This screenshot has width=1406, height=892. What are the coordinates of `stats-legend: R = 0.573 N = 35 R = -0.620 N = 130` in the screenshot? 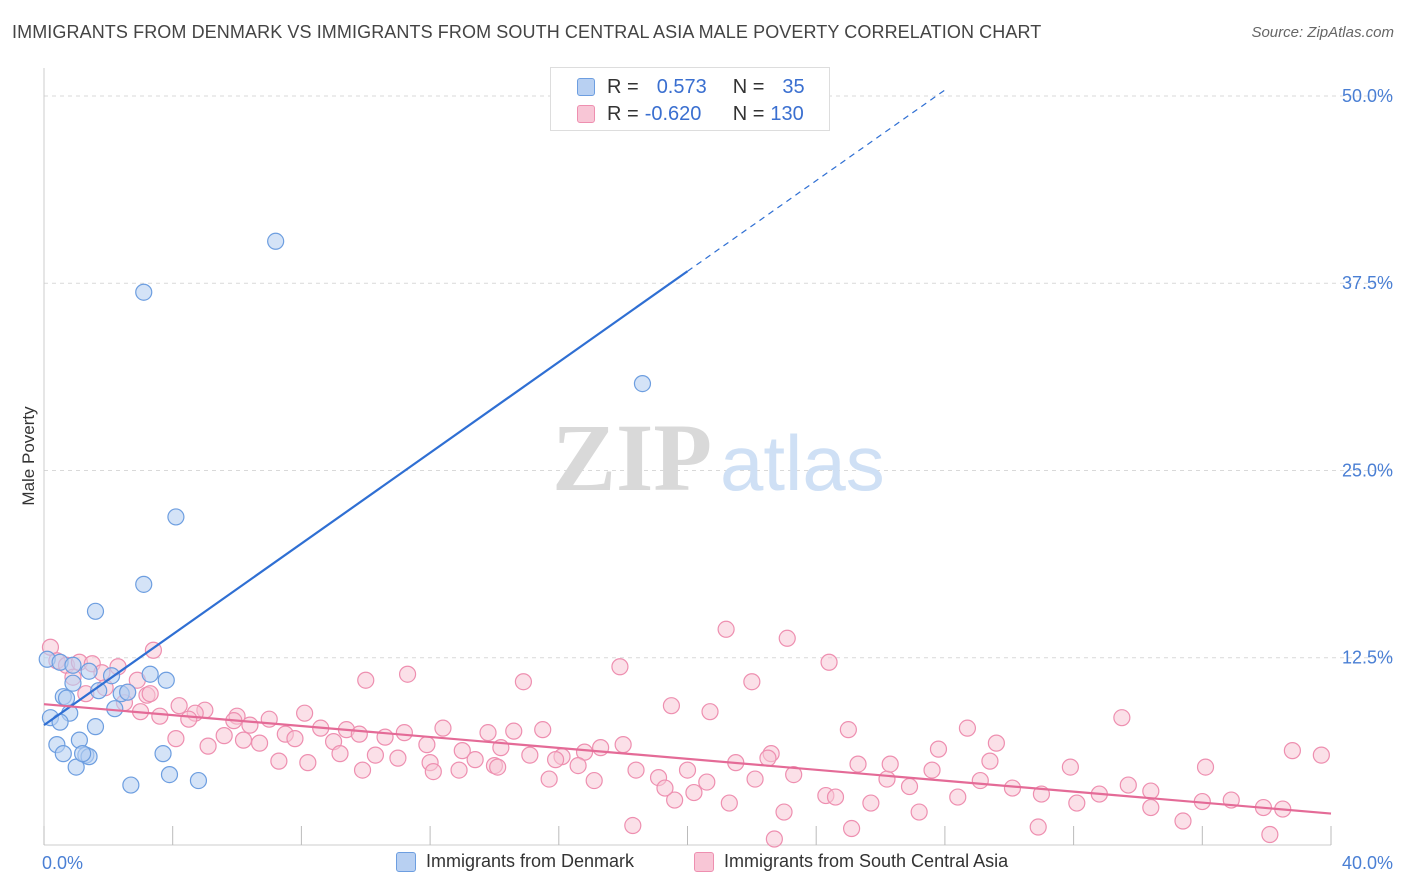 It's located at (690, 99).